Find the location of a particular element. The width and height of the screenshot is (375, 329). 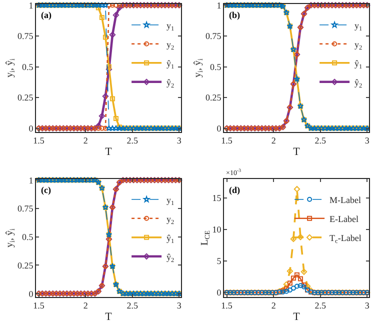

annotation: (d) is located at coordinates (234, 190).